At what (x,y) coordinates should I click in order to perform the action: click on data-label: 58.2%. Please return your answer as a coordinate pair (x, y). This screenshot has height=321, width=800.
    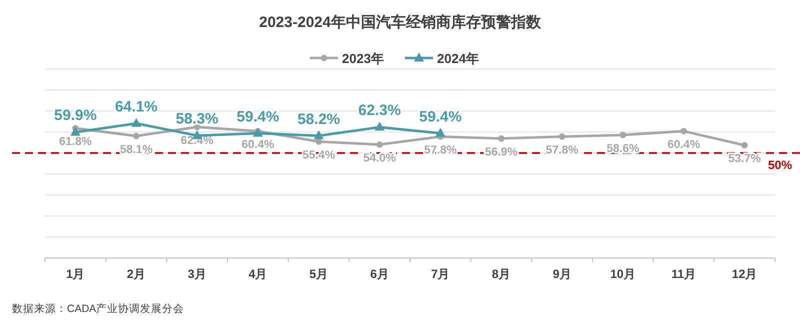
    Looking at the image, I should click on (318, 119).